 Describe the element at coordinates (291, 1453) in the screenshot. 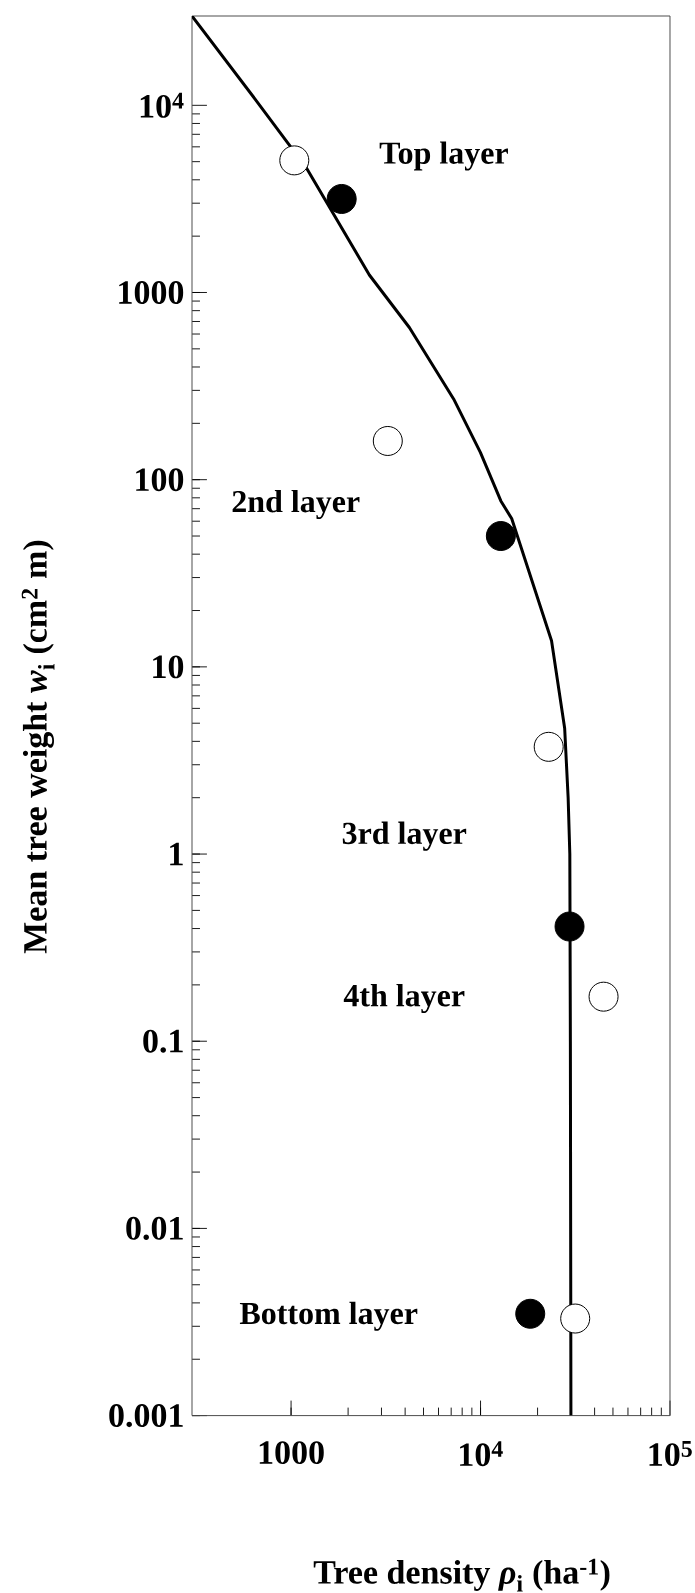

I see `x-tick-label: 1000` at that location.